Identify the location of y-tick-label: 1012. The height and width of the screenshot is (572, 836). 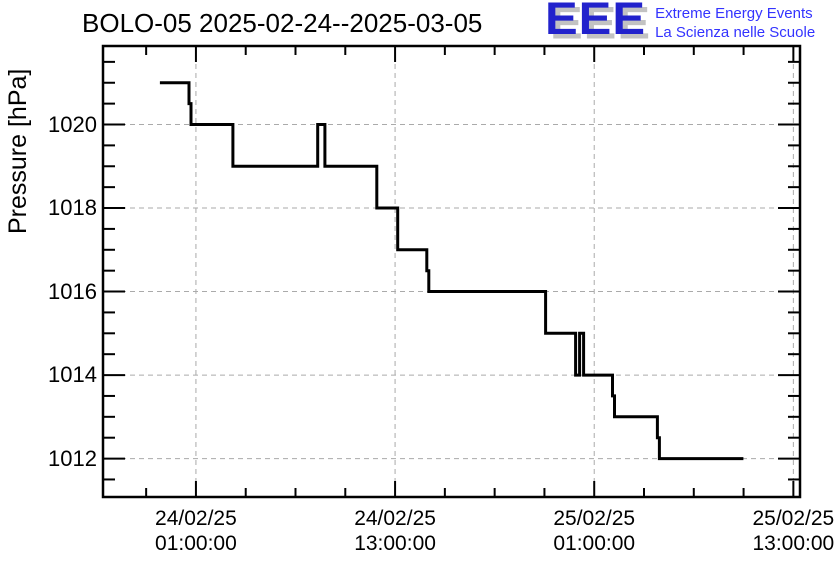
(72, 458).